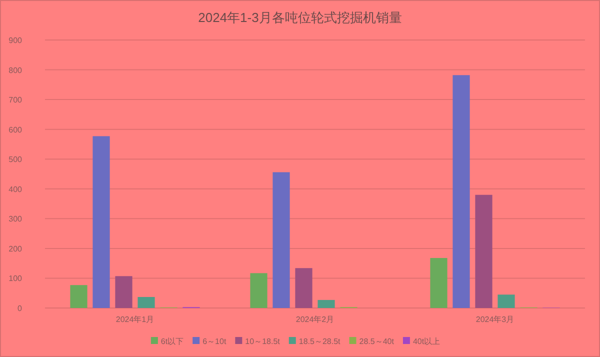 This screenshot has height=357, width=600. What do you see at coordinates (426, 341) in the screenshot?
I see `legend-label: 40t以上` at bounding box center [426, 341].